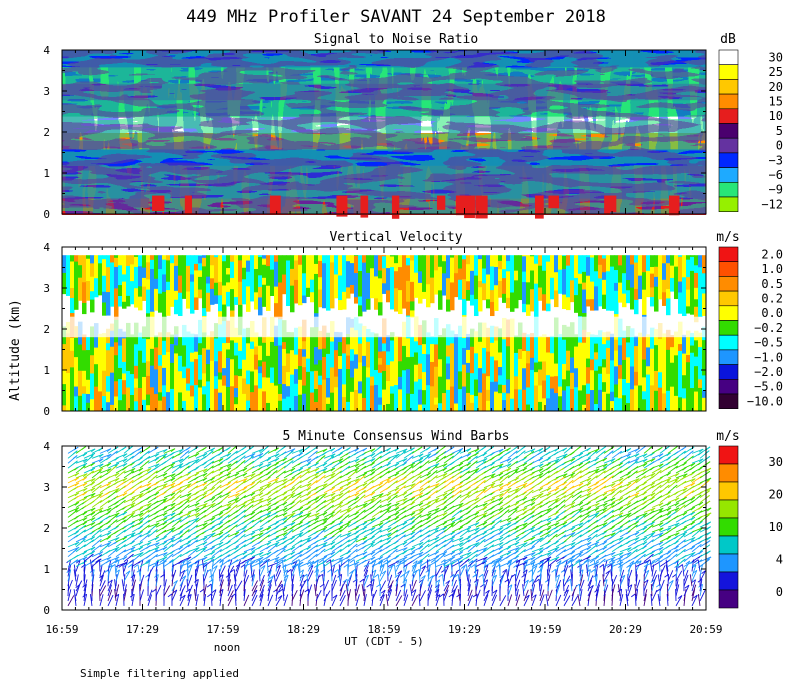 The image size is (800, 700). What do you see at coordinates (46, 214) in the screenshot?
I see `y-tick-label: 0` at bounding box center [46, 214].